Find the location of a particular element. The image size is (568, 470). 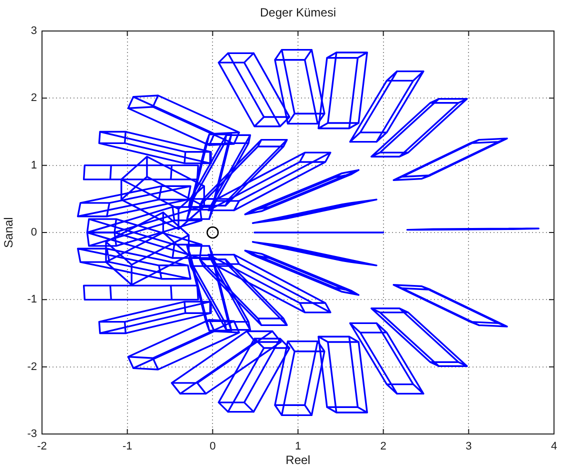

x-tick-label: 0 is located at coordinates (213, 446).